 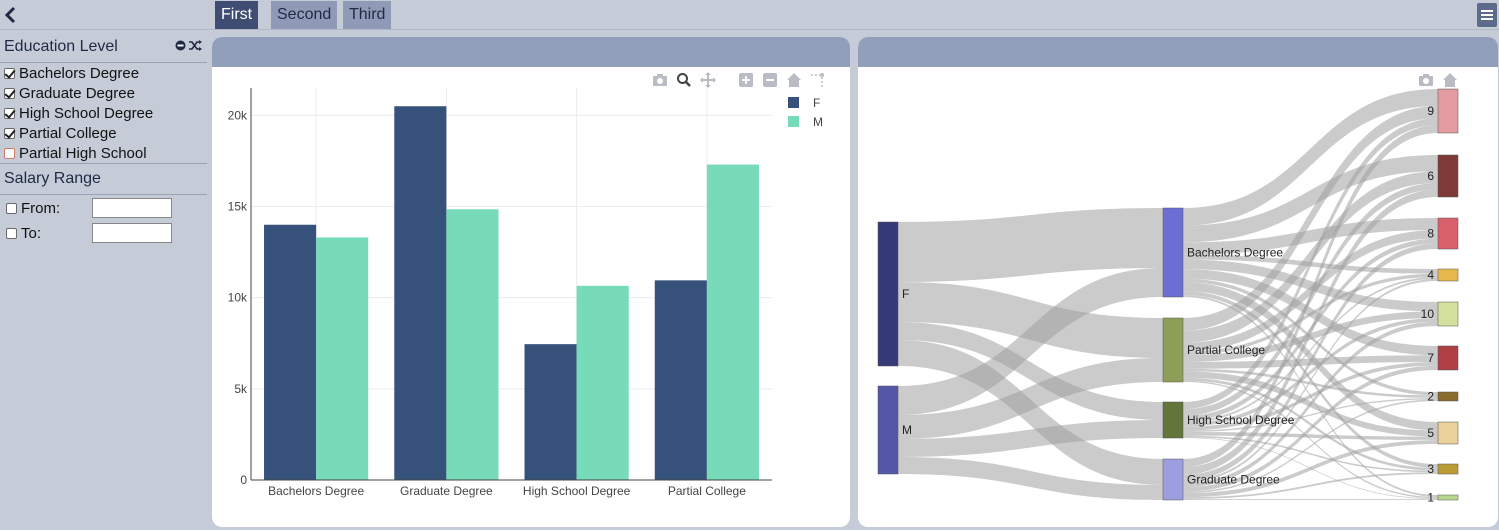 I want to click on education-option-partial-college: Partial College, so click(x=60, y=133).